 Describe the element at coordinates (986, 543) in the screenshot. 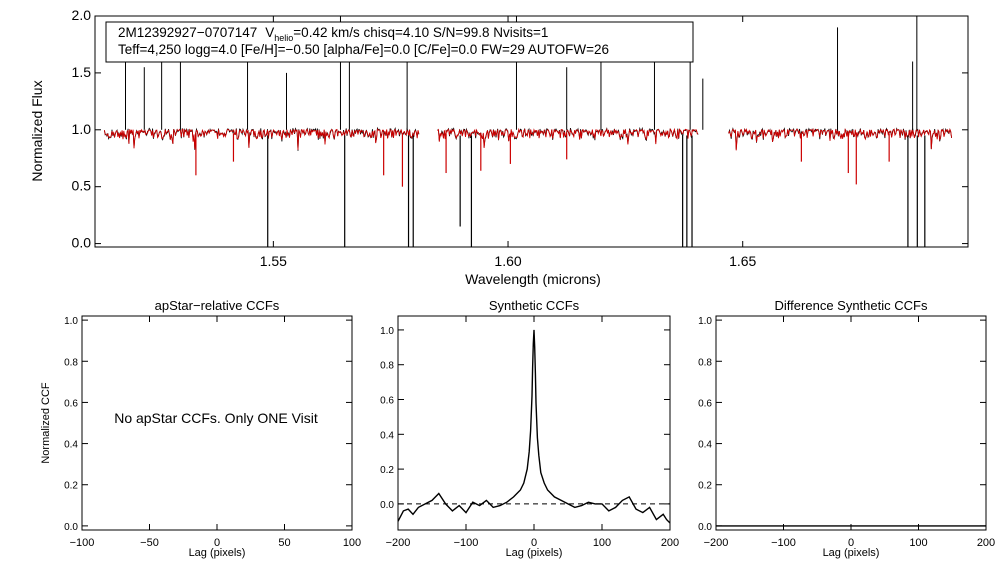

I see `difference-ccf-x-tick-label: 200` at that location.